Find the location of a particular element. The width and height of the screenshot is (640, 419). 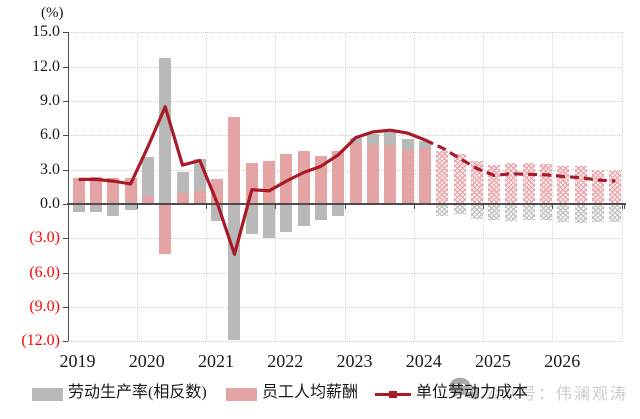

legend-swatch-unit-labor-cost-line is located at coordinates (393, 394).